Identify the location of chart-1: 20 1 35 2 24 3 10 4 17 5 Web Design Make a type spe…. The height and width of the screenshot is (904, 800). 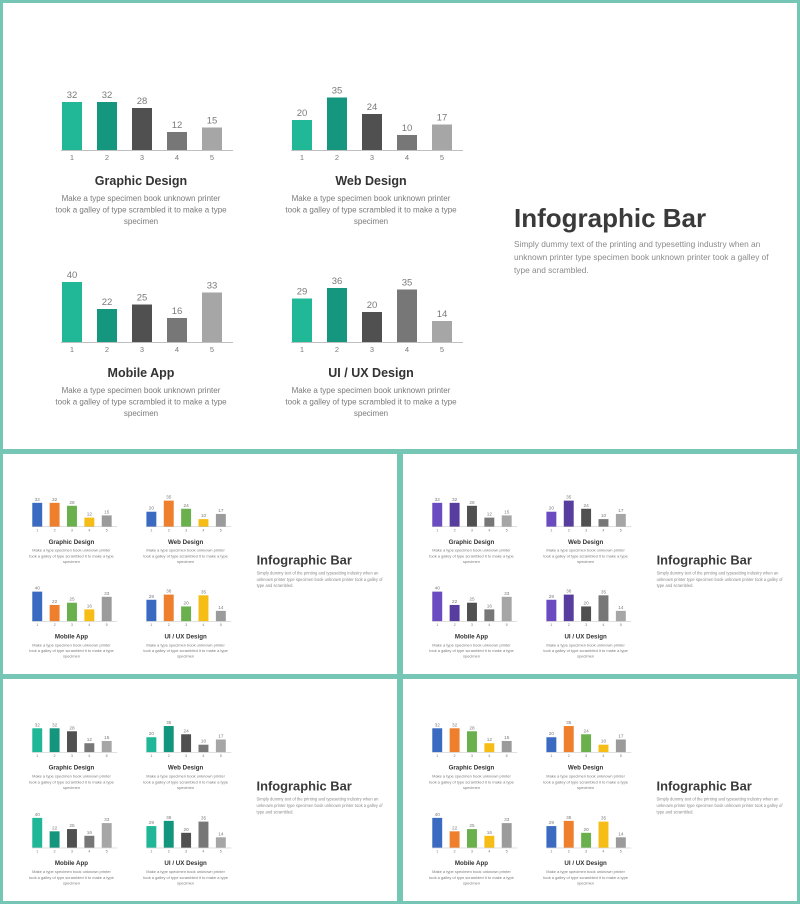
(587, 755).